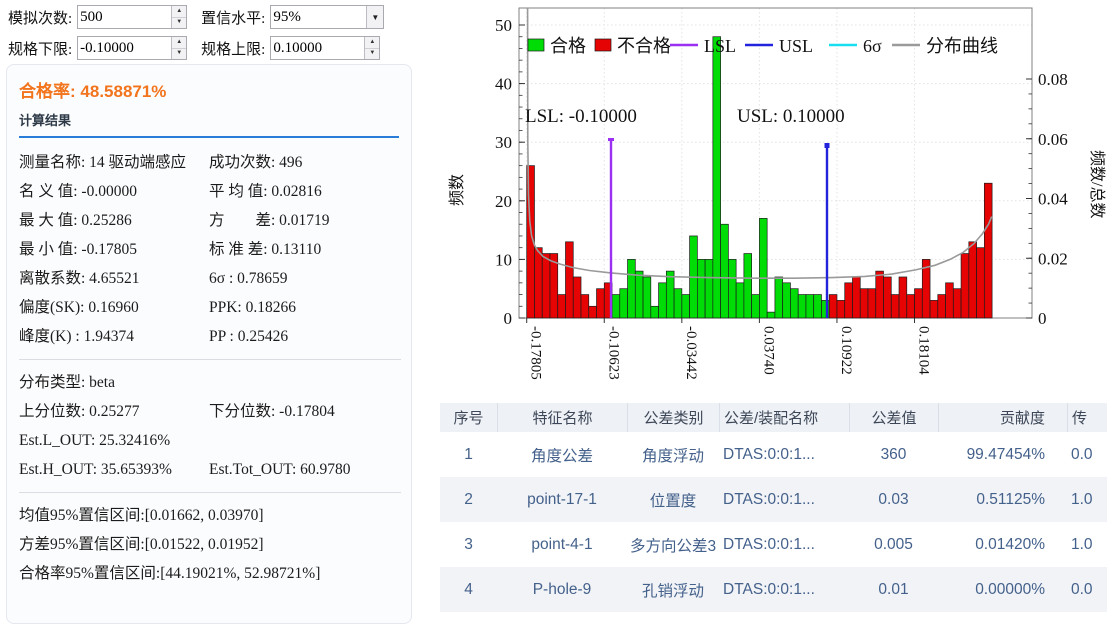 This screenshot has width=1107, height=624. What do you see at coordinates (773, 454) in the screenshot?
I see `table-row: 1 角度公差 角度浮动 DTAS:0:0:1... 360 99.47454% 0.0` at bounding box center [773, 454].